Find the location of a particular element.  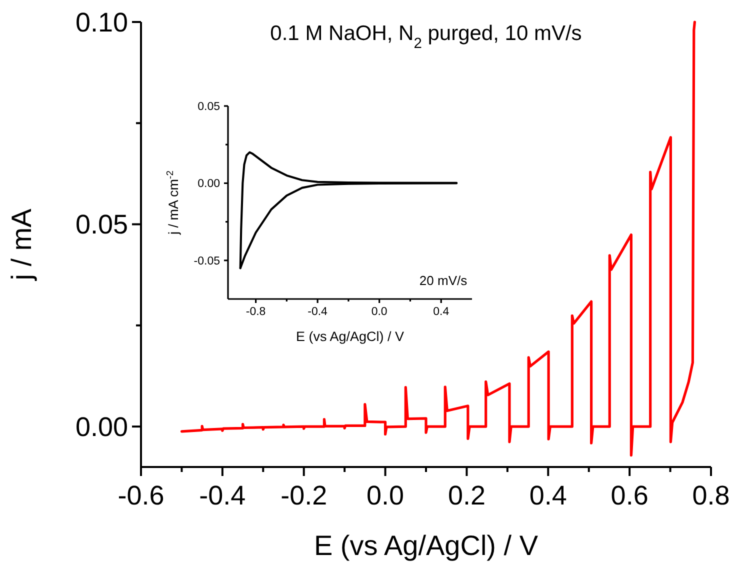

x-tick-label: 0.6 is located at coordinates (629, 495).